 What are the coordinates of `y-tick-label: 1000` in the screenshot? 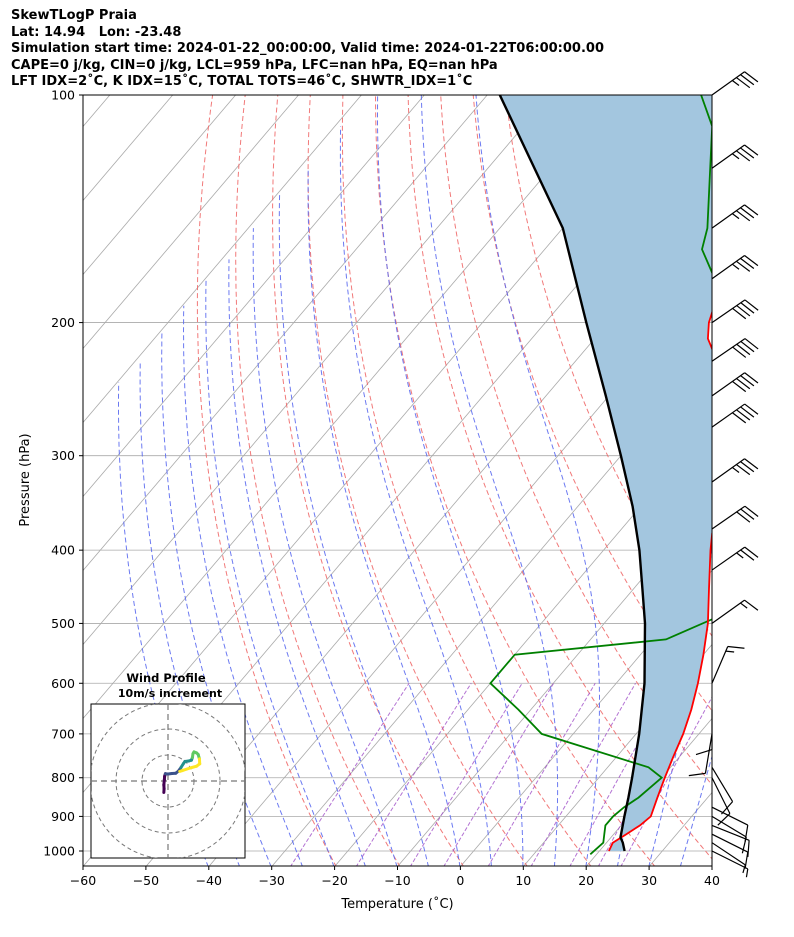 It's located at (59, 851).